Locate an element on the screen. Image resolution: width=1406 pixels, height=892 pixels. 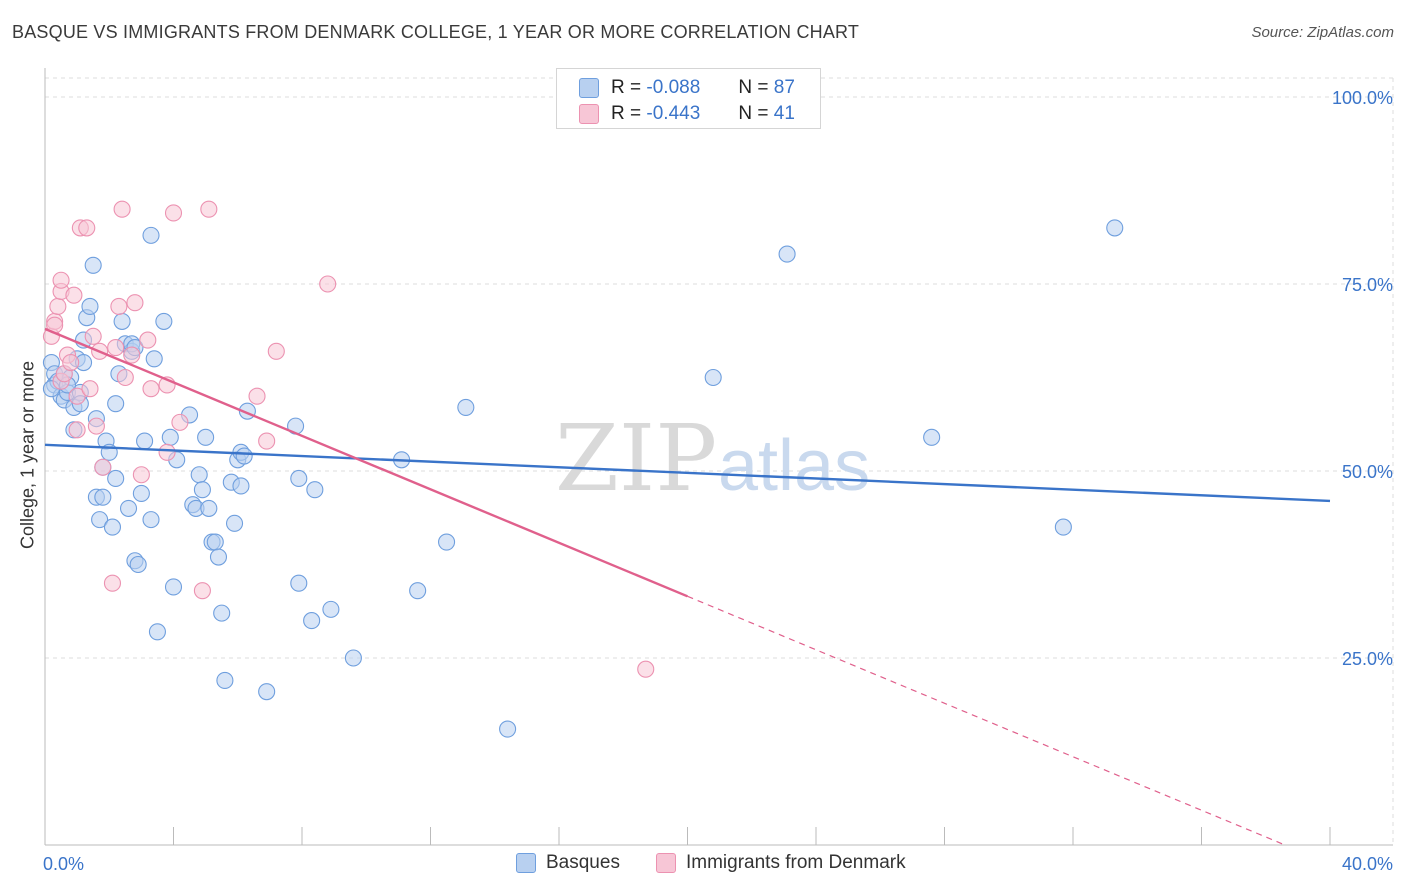
legend-item-denmark: Immigrants from Denmark is located at coordinates (781, 863).